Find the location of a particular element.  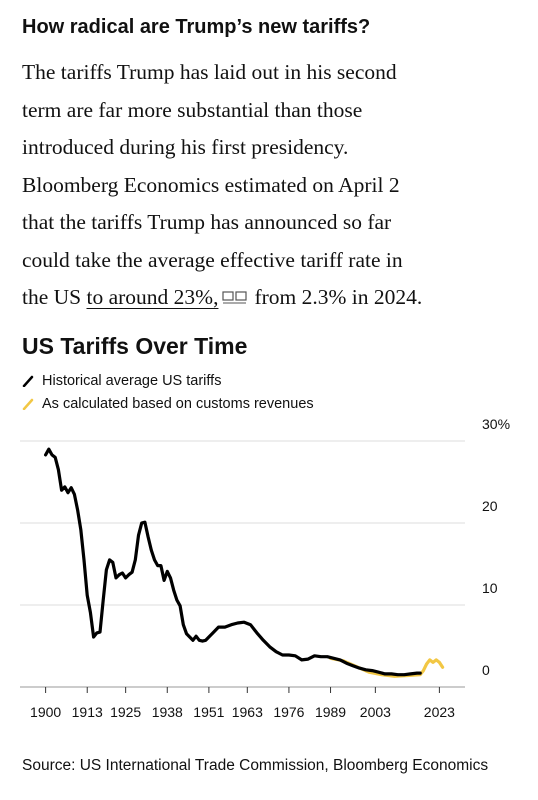

text: the US is located at coordinates (52, 297).